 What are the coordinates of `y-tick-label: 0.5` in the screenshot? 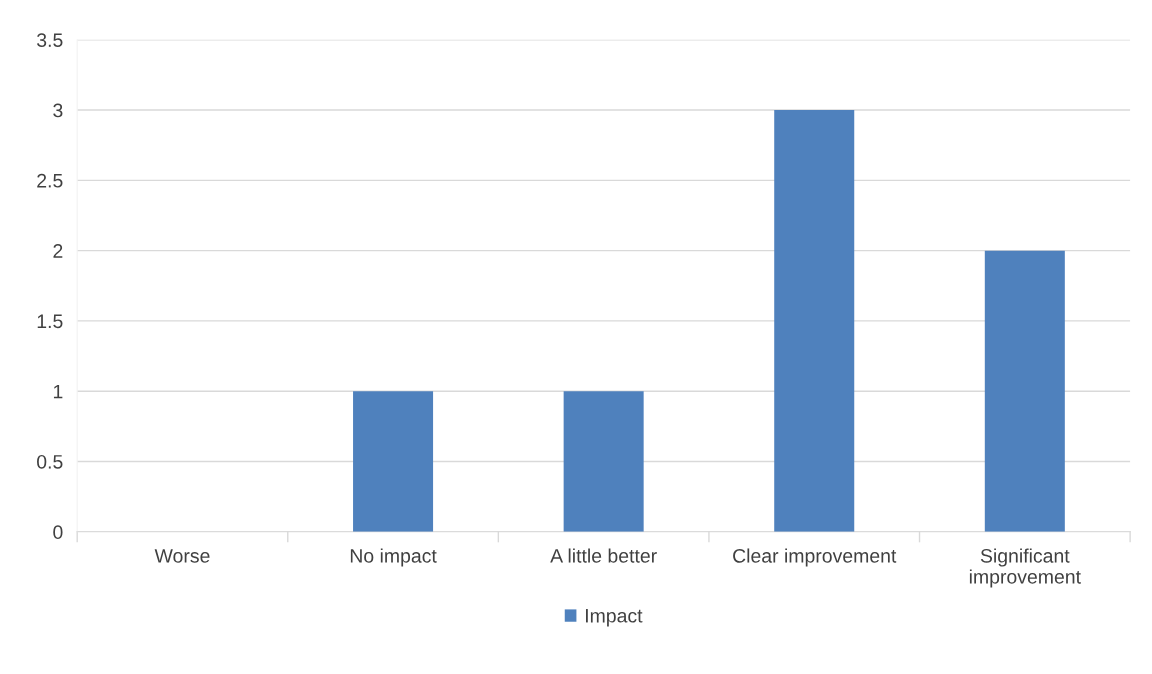 It's located at (50, 461).